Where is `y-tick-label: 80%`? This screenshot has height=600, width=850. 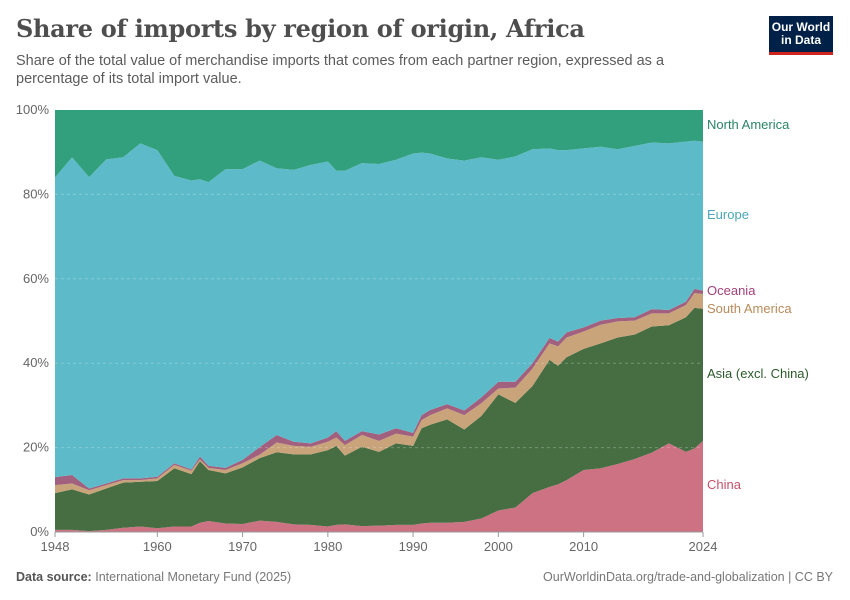 y-tick-label: 80% is located at coordinates (36, 193).